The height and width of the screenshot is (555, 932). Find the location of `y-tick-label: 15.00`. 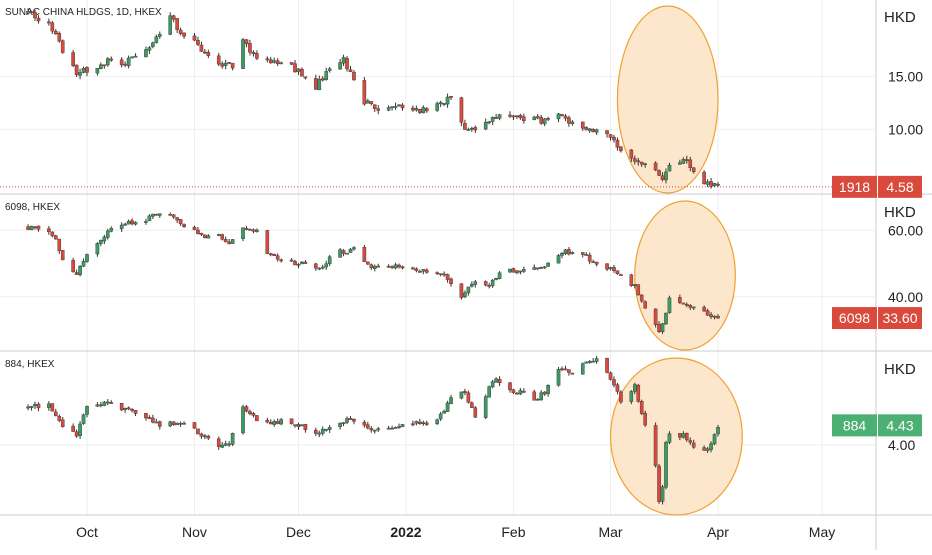

y-tick-label: 15.00 is located at coordinates (905, 76).